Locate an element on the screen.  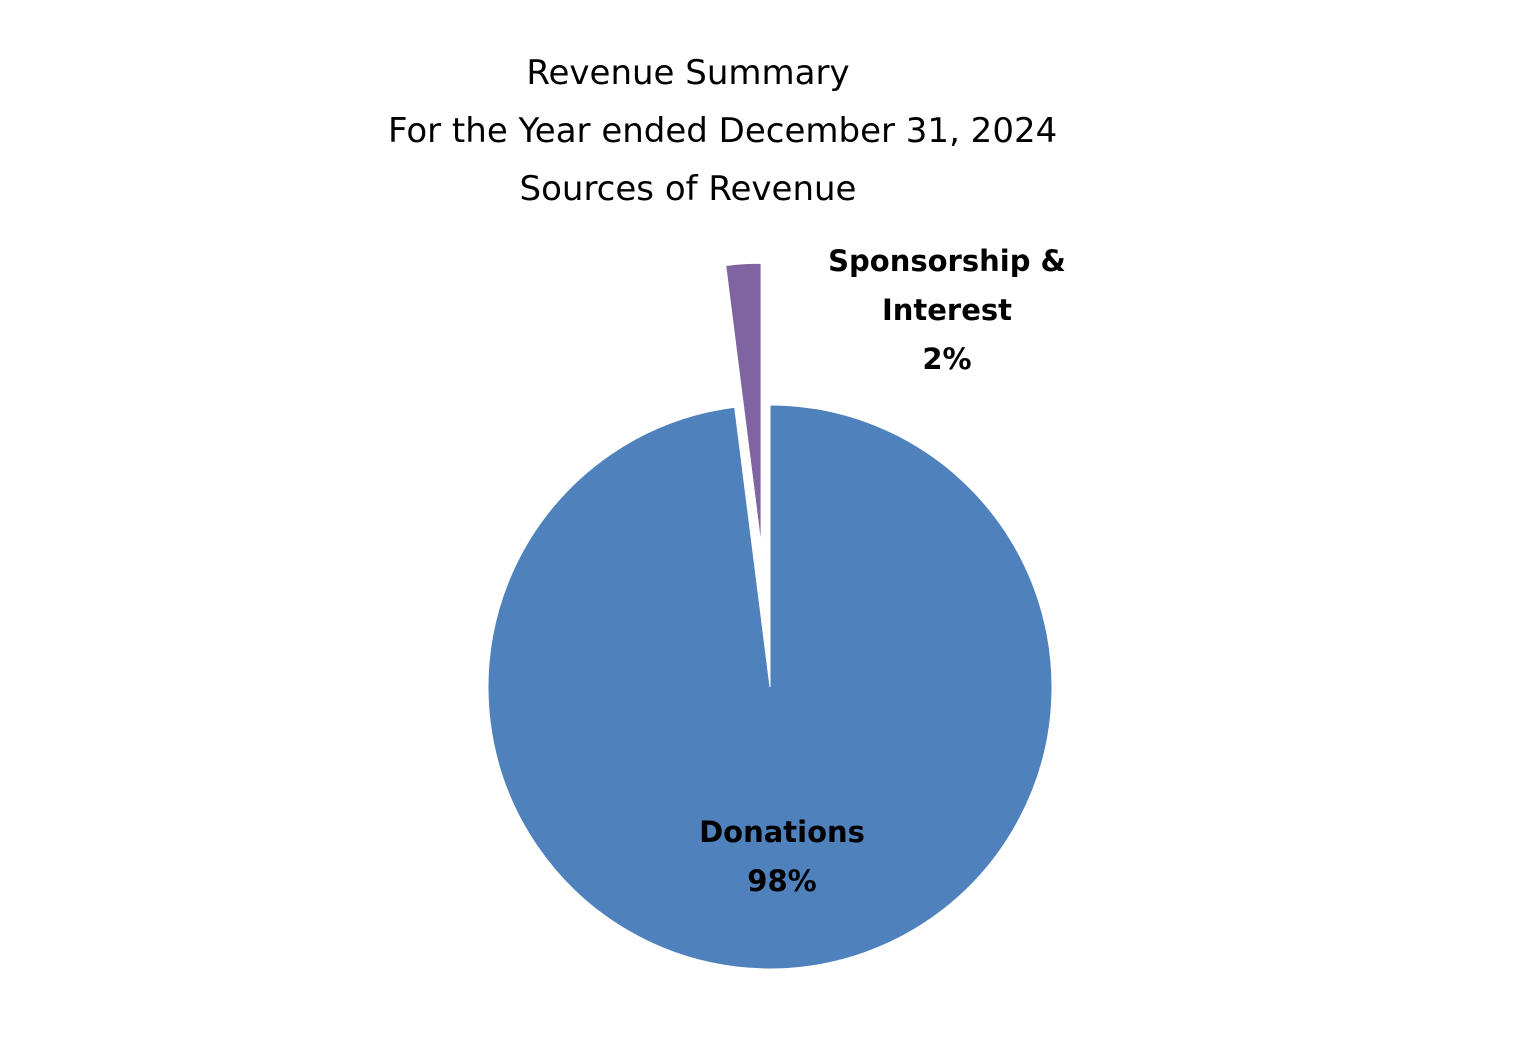
pie-slice-name-1-1: Interest is located at coordinates (947, 310).